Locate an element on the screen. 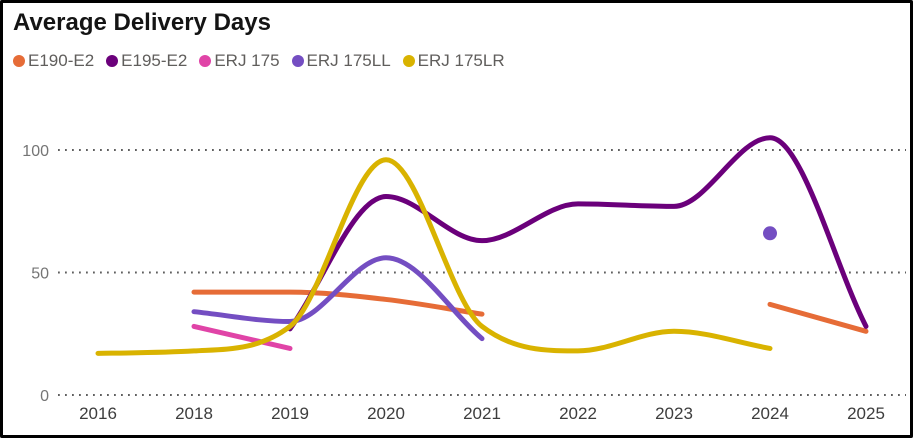 The height and width of the screenshot is (438, 913). x-axis-label-2019: 2019 is located at coordinates (290, 413).